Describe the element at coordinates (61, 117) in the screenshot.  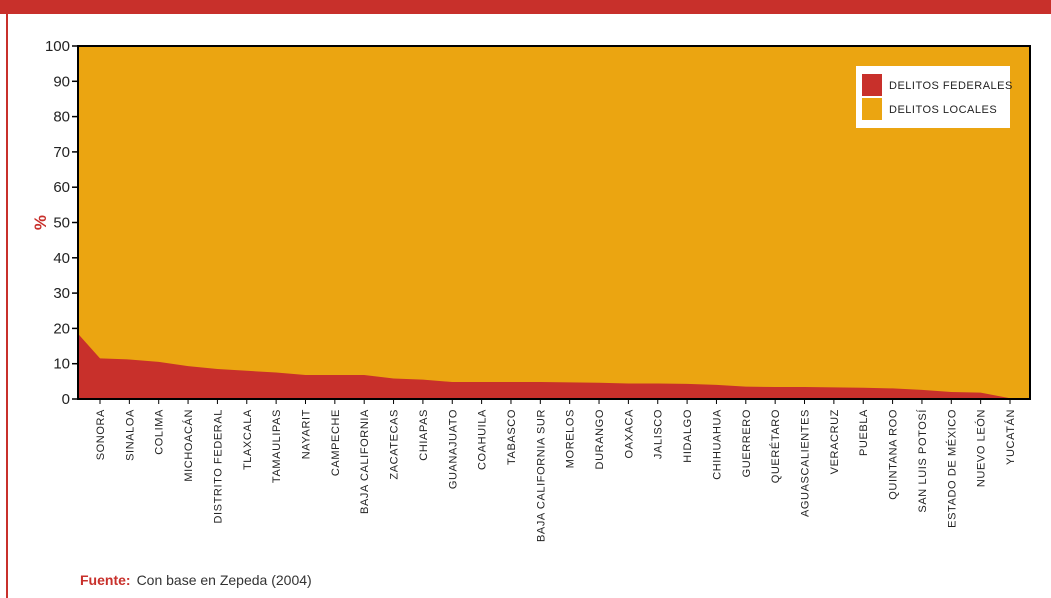
I see `y-tick-label: 80` at that location.